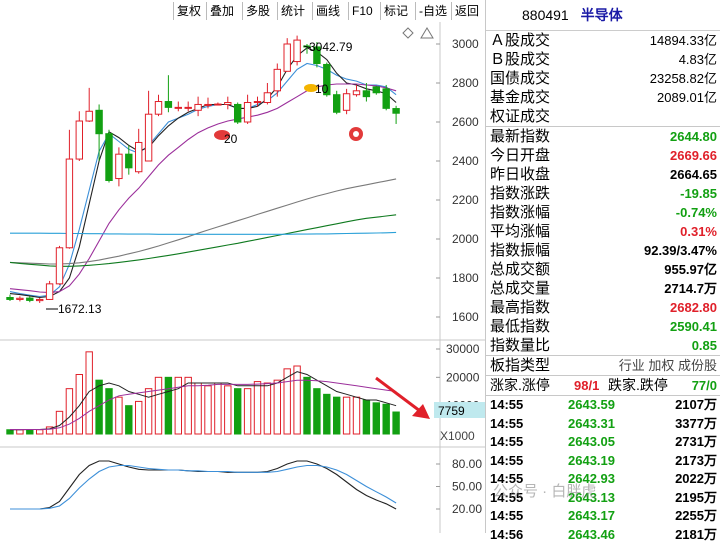  What do you see at coordinates (506, 535) in the screenshot?
I see `tick-time: 14:56` at bounding box center [506, 535].